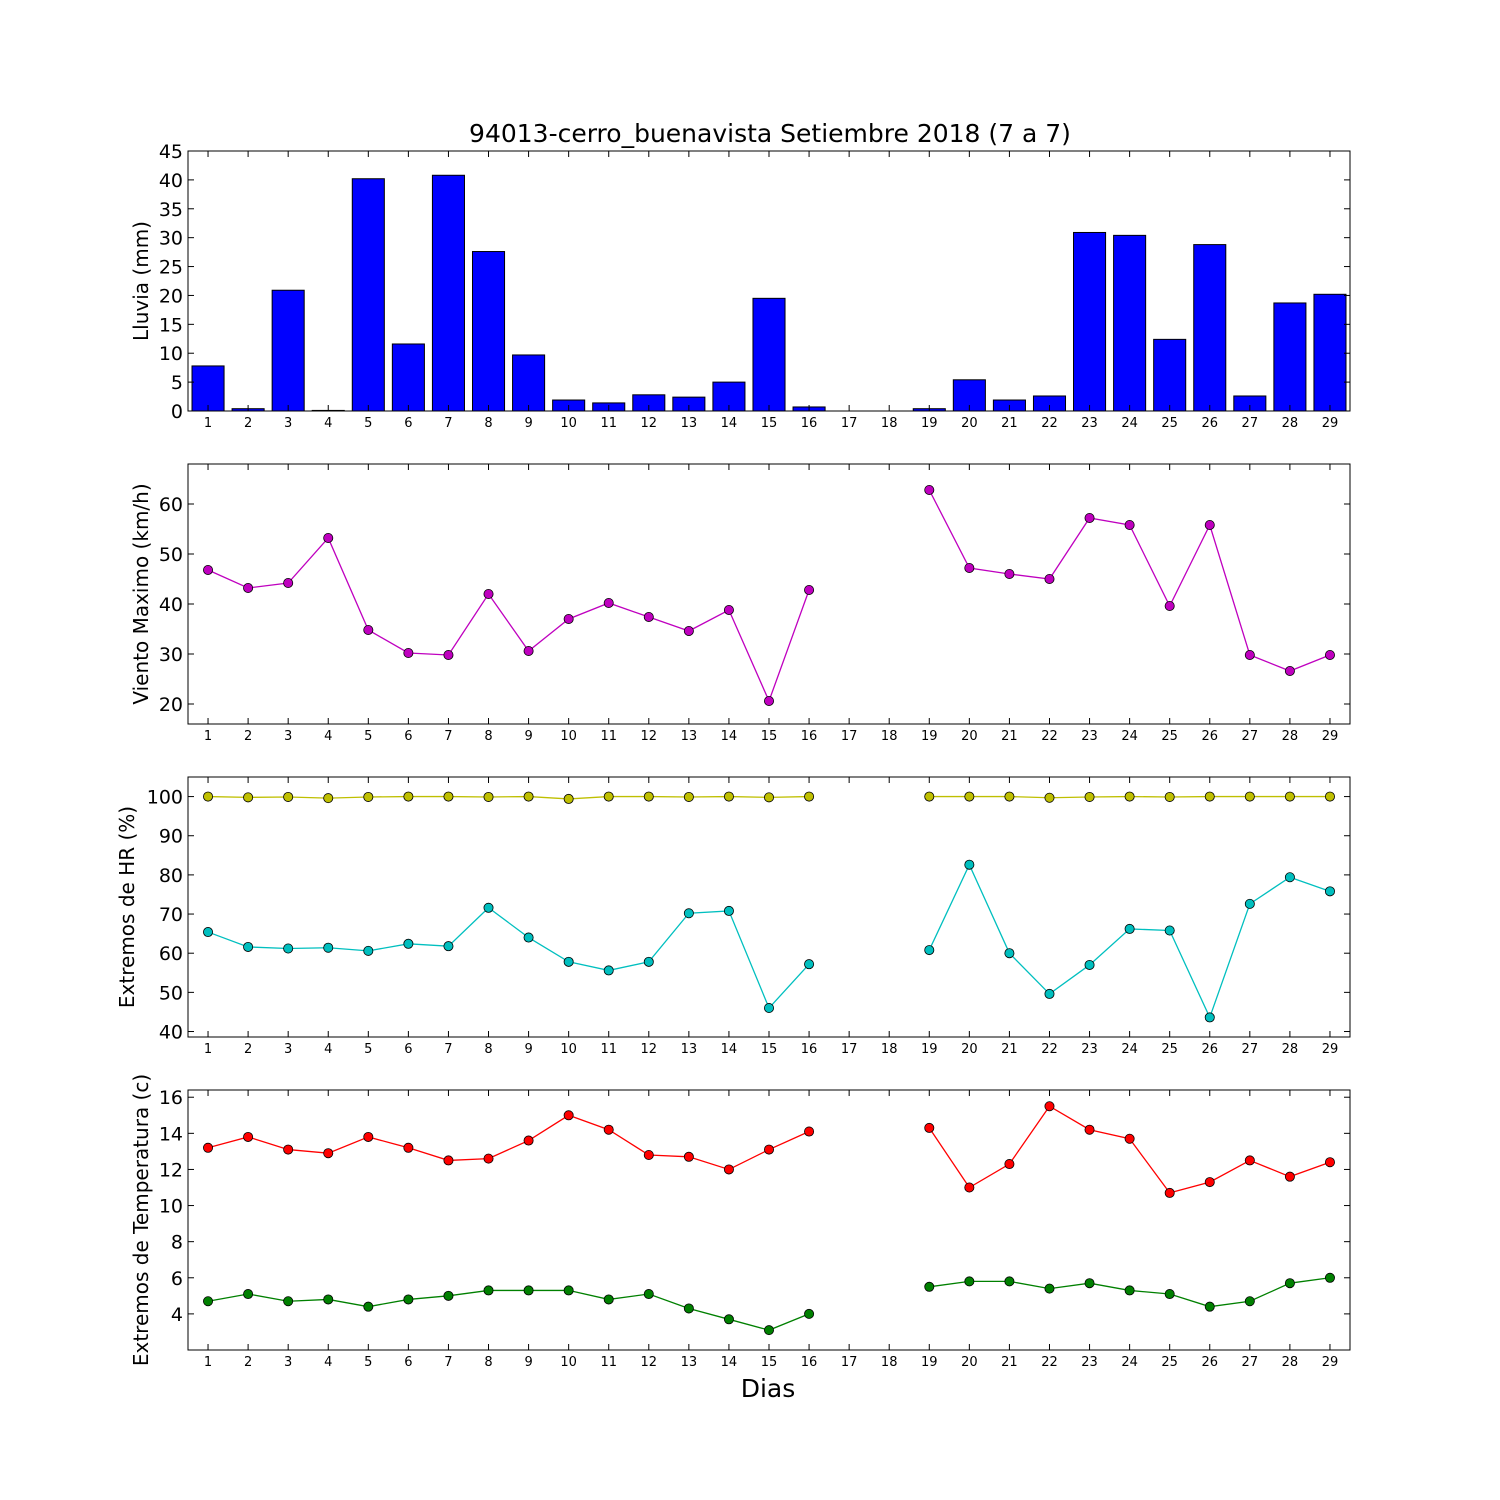  What do you see at coordinates (171, 1134) in the screenshot?
I see `y-tick-label: 14` at bounding box center [171, 1134].